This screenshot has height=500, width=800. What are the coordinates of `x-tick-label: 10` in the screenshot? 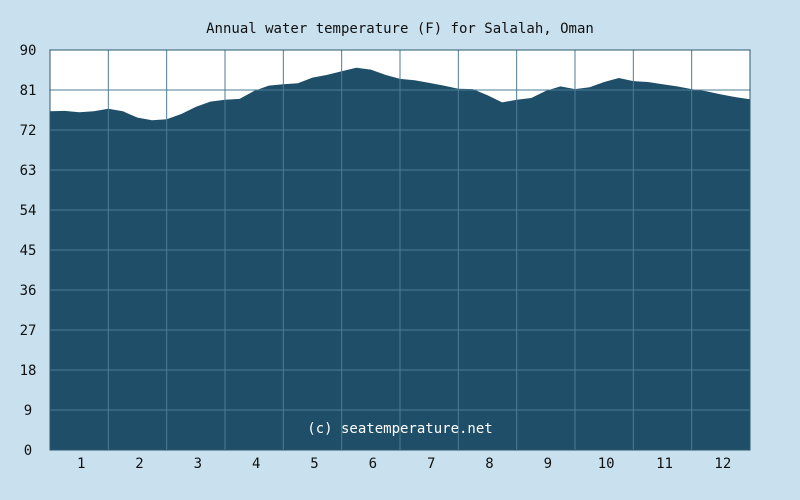 It's located at (606, 464).